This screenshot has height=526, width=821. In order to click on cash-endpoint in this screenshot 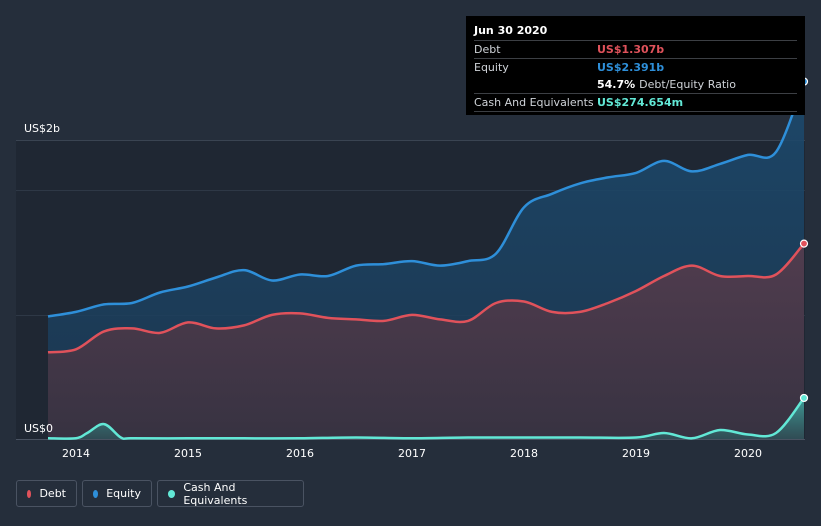, I will do `click(804, 398)`.